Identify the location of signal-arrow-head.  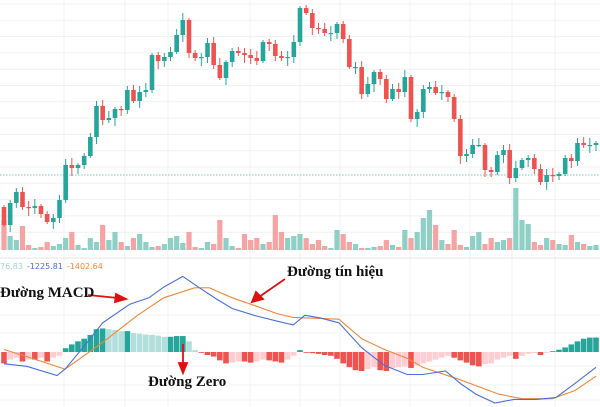
(257, 297).